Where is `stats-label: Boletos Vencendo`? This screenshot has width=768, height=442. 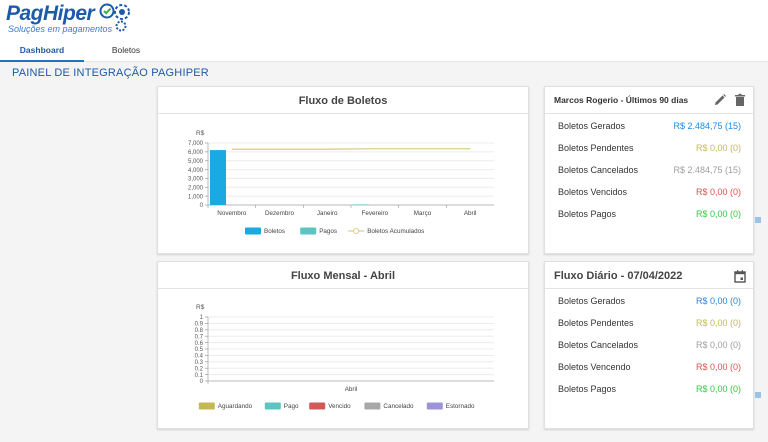 stats-label: Boletos Vencendo is located at coordinates (594, 367).